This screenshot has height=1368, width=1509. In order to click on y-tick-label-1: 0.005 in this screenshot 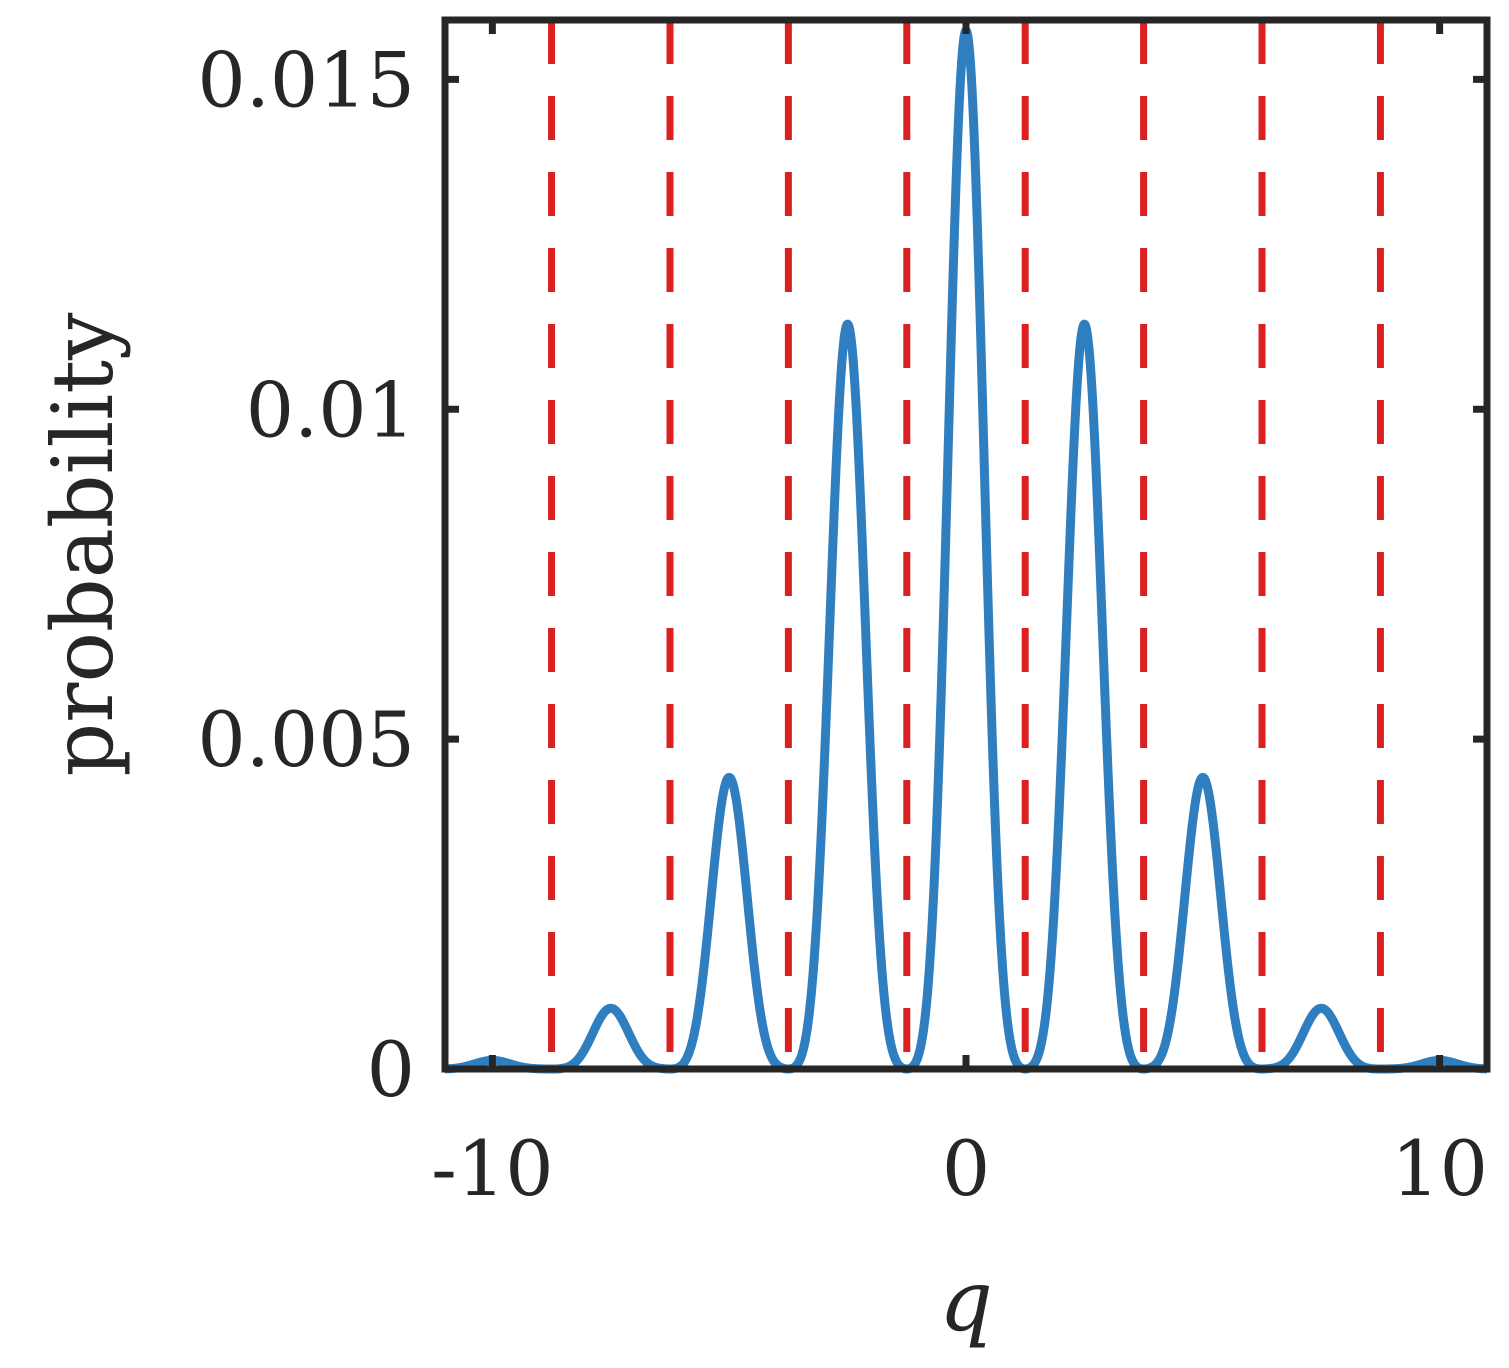, I will do `click(306, 739)`.